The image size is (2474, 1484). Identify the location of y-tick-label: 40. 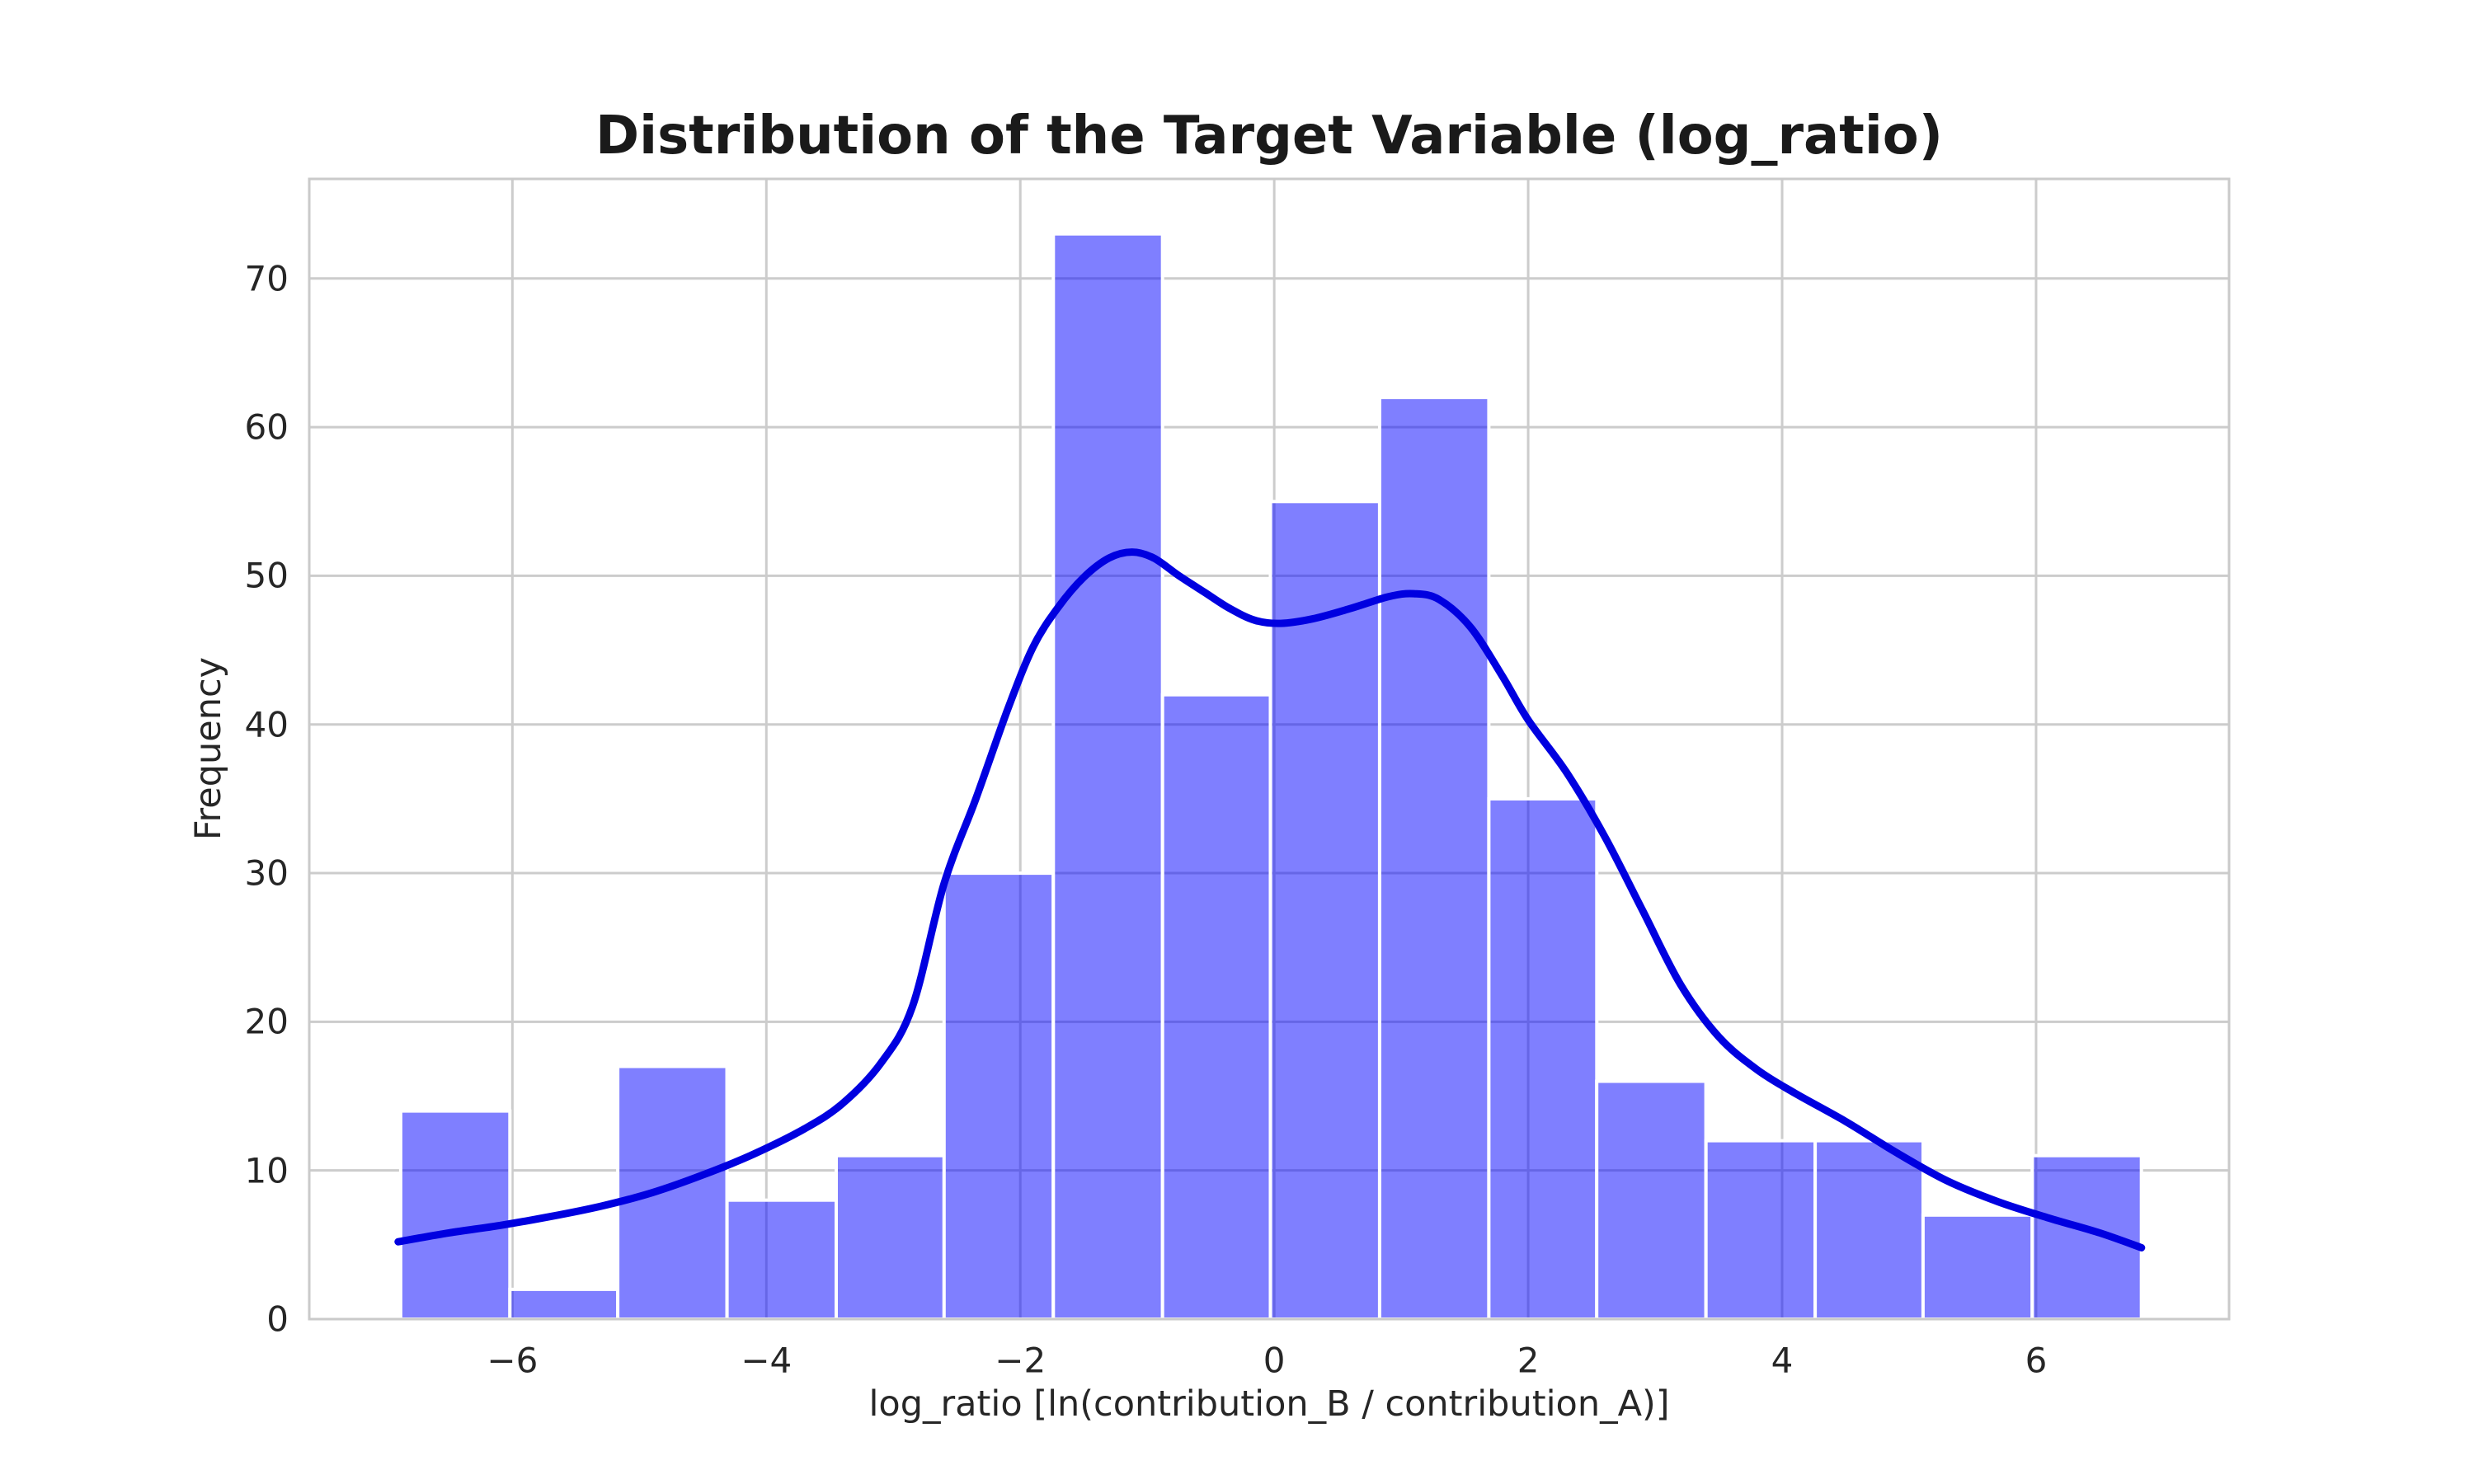
(266, 724).